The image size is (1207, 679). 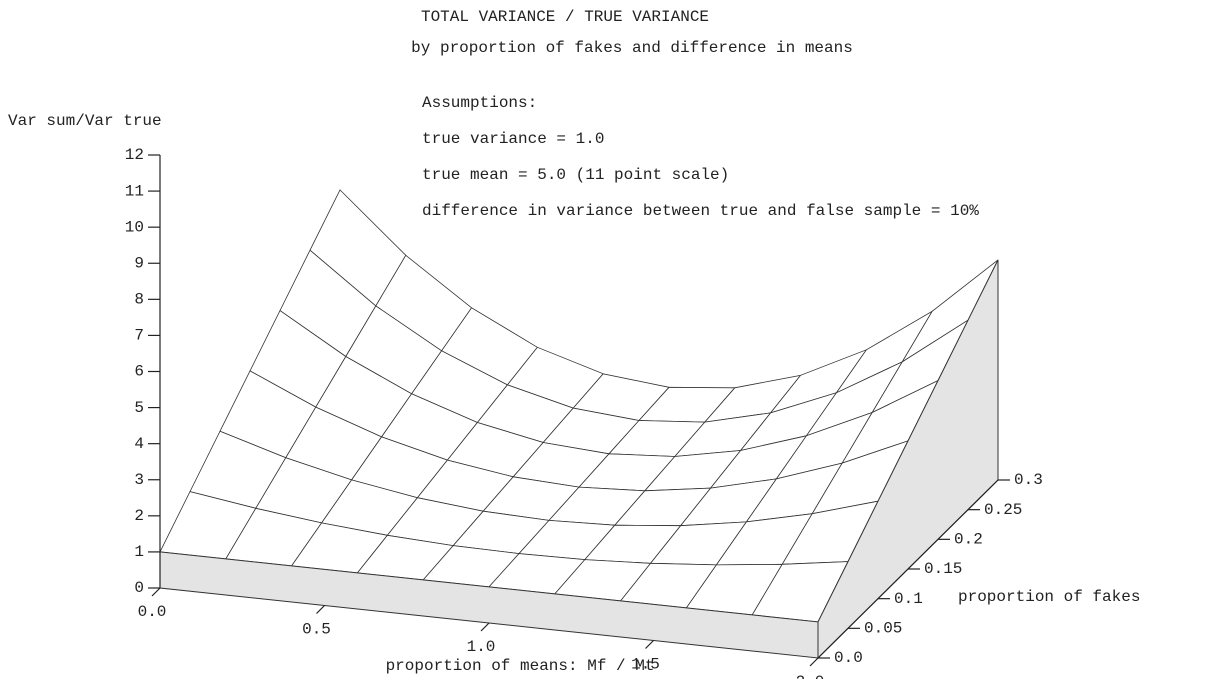 I want to click on z-axis-label: Var sum/Var true, so click(x=85, y=121).